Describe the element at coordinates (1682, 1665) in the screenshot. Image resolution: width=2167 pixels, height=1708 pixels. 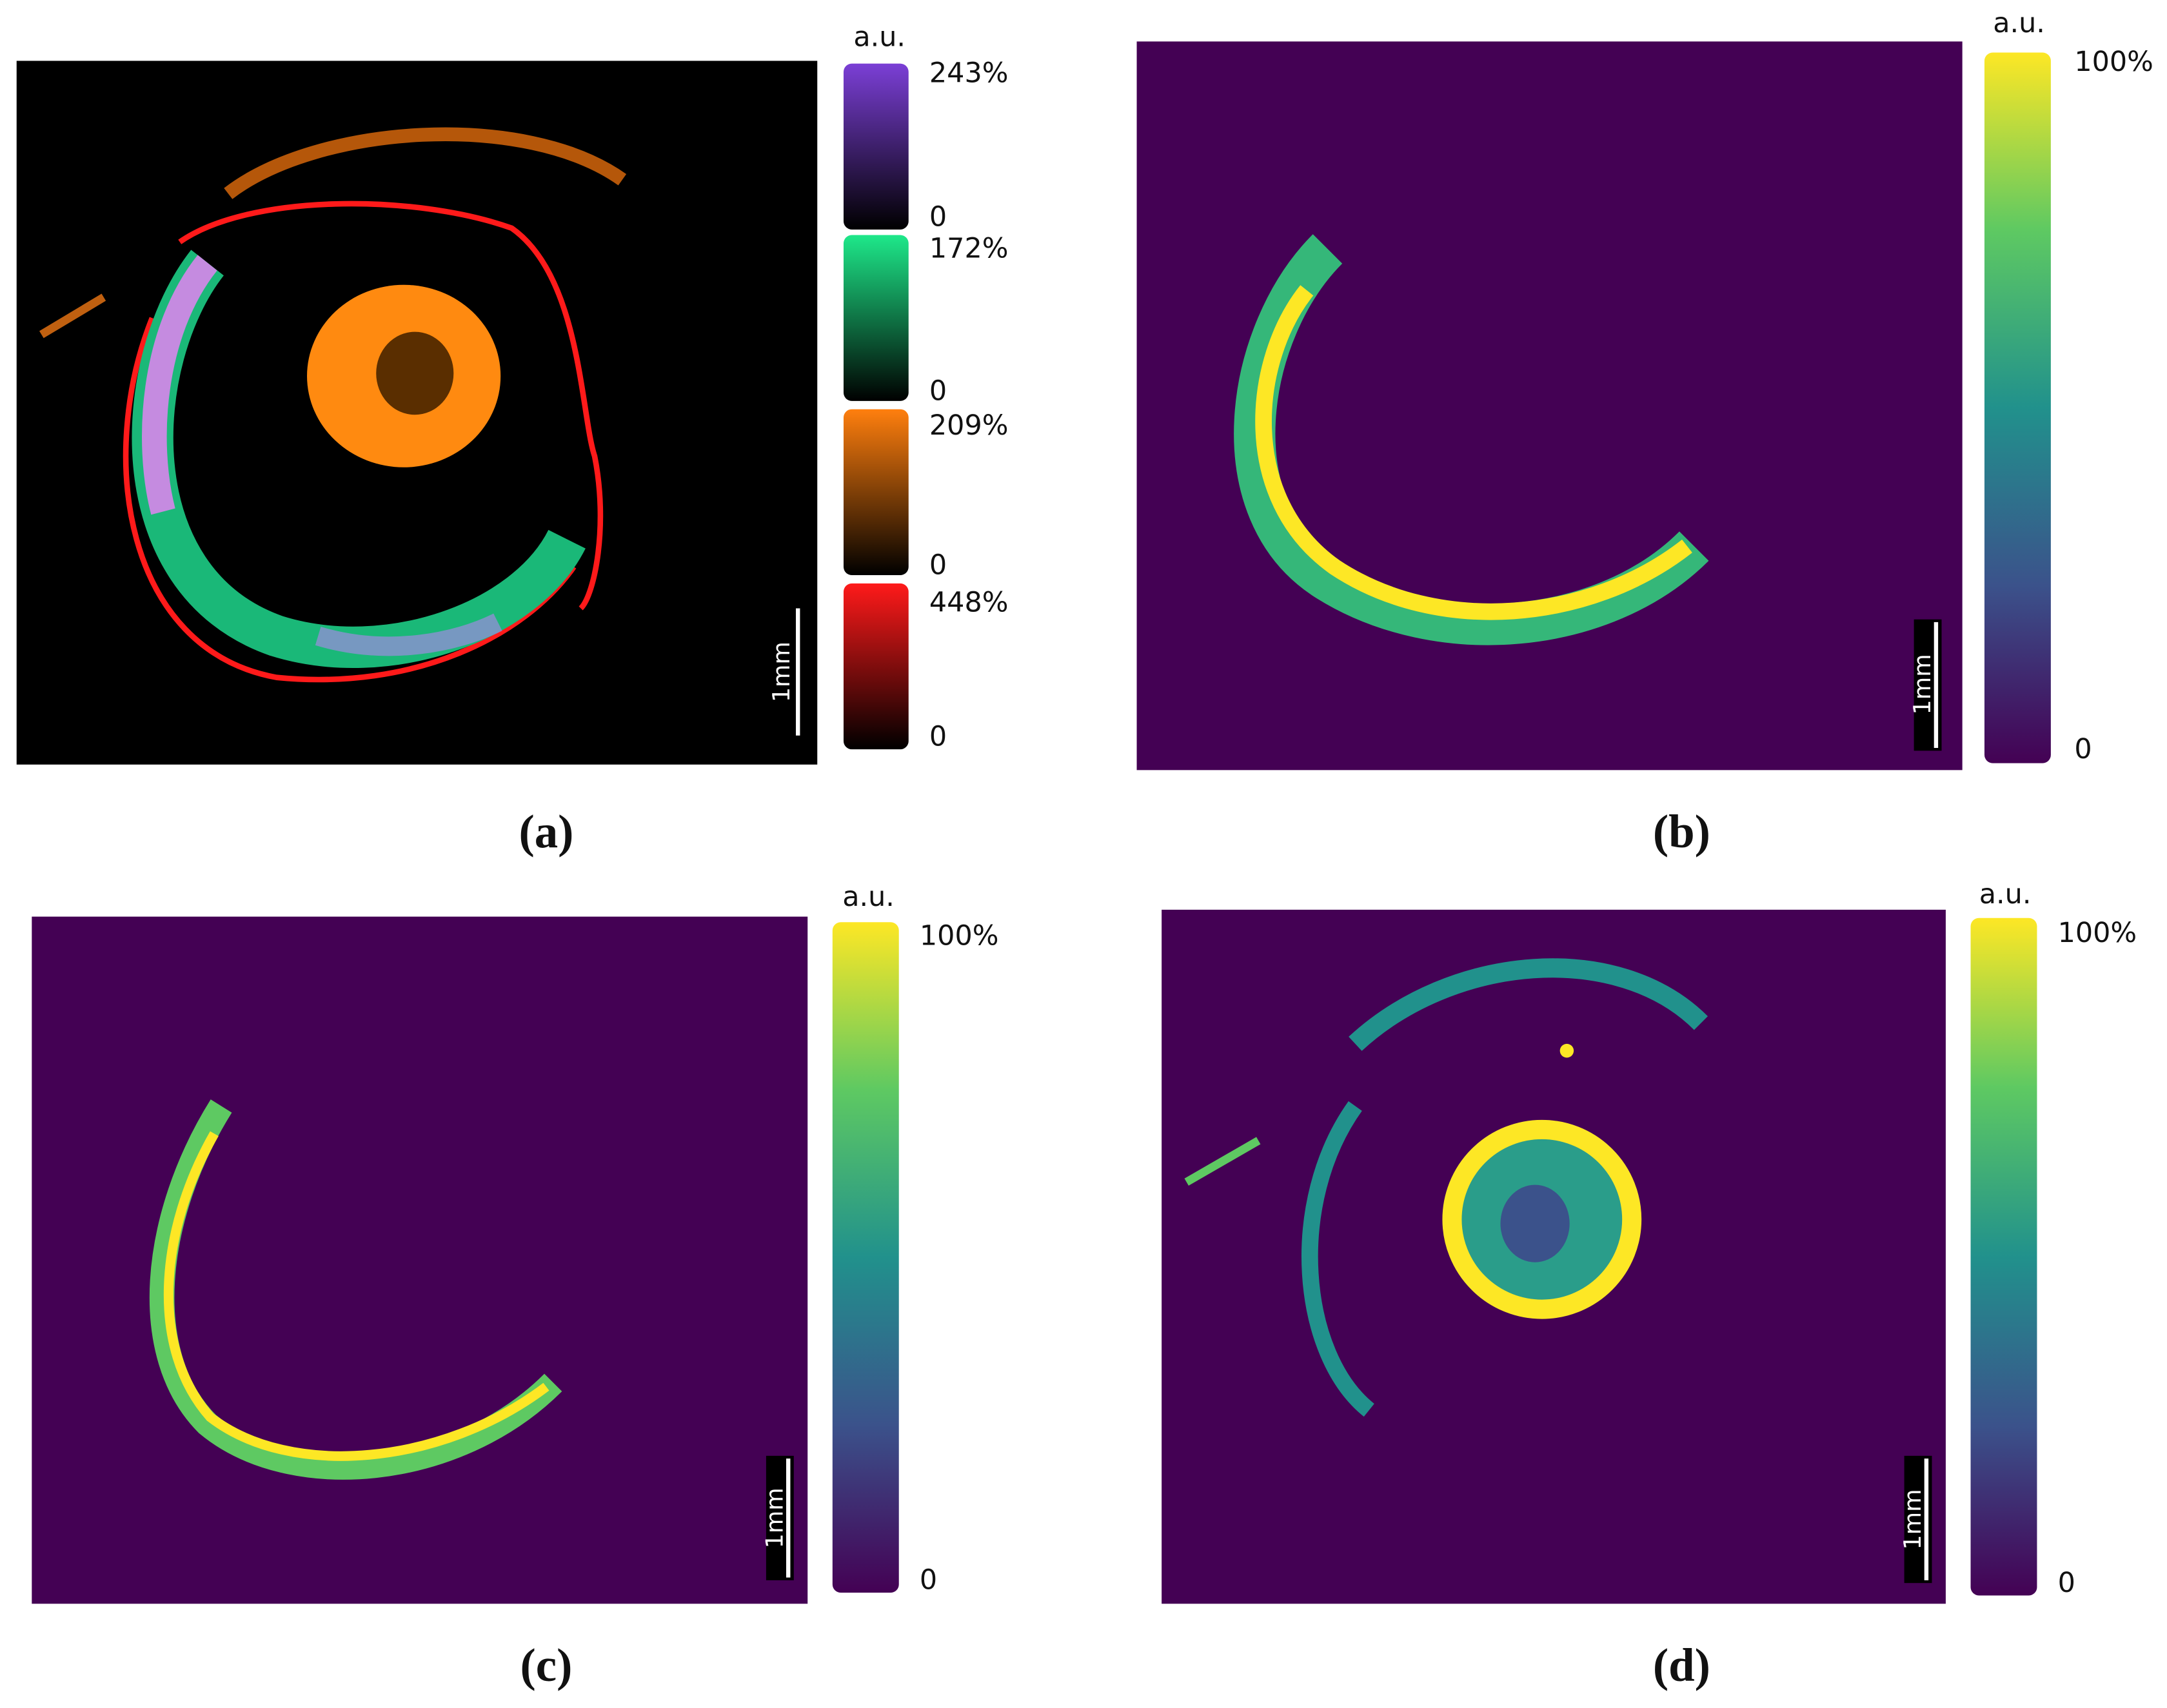
I see `caption: (d)` at that location.